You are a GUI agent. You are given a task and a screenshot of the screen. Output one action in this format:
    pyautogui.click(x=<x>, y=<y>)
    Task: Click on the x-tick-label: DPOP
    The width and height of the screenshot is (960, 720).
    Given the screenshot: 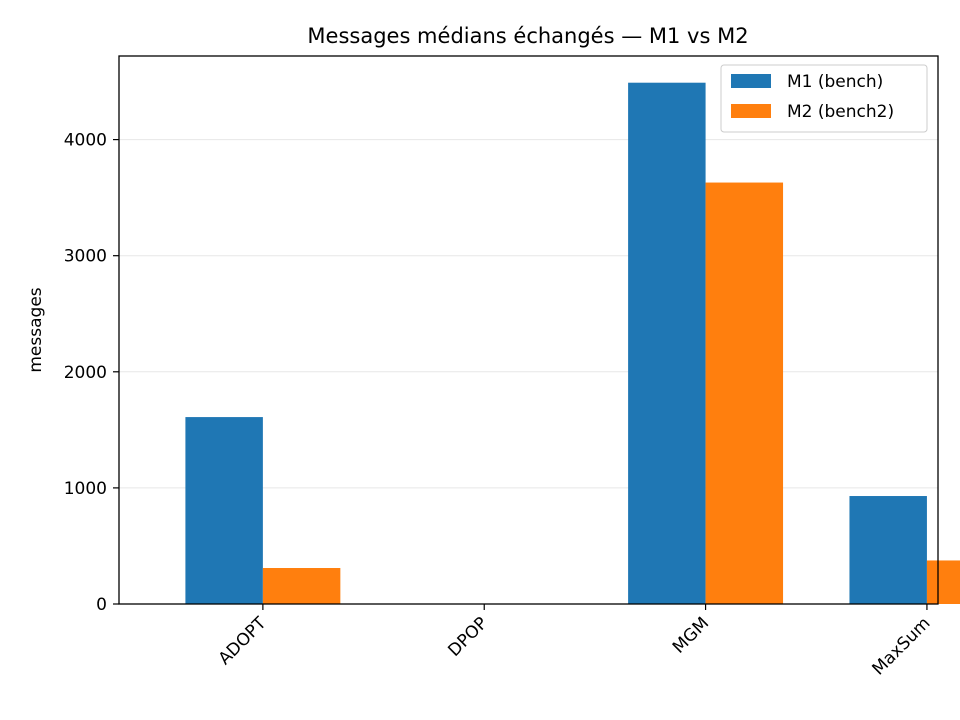 What is the action you would take?
    pyautogui.click(x=467, y=636)
    